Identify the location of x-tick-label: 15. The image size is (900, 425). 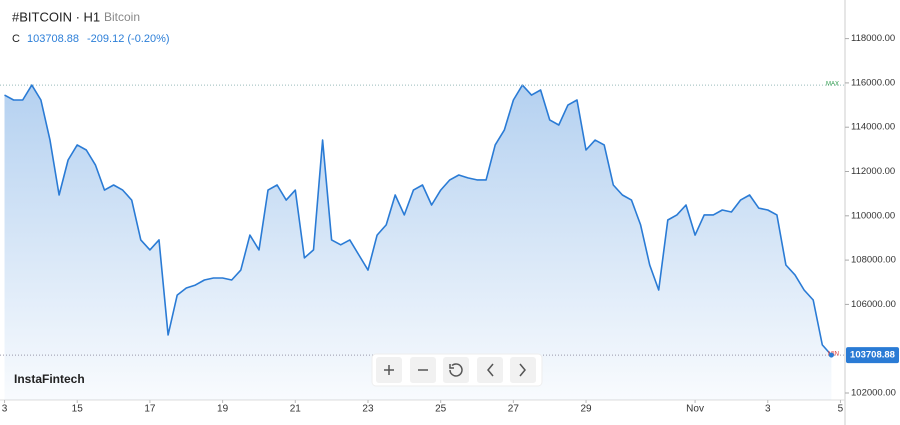
(78, 409).